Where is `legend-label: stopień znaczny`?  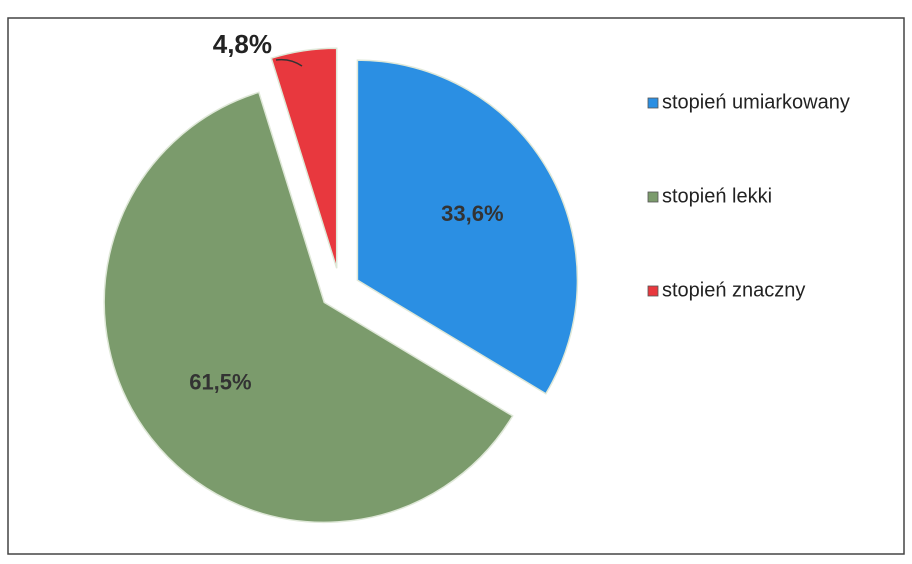
legend-label: stopień znaczny is located at coordinates (733, 290).